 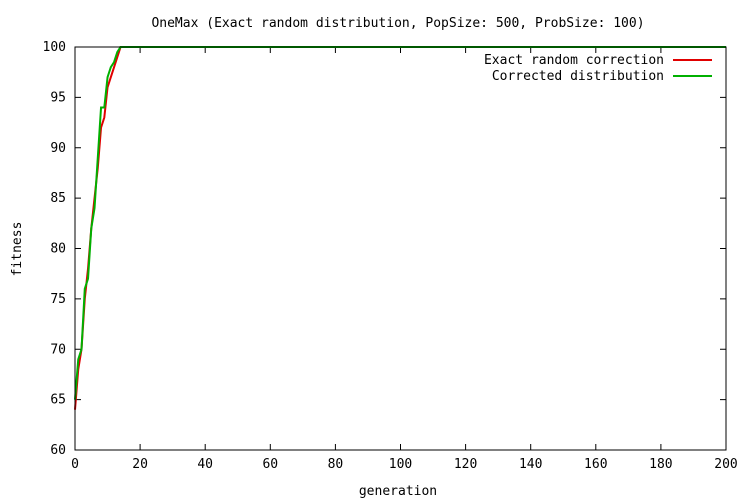 What do you see at coordinates (58, 450) in the screenshot?
I see `y-tick-label: 60` at bounding box center [58, 450].